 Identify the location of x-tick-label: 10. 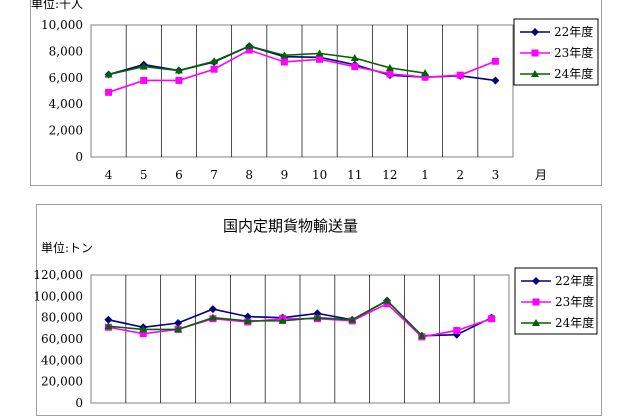
(319, 175).